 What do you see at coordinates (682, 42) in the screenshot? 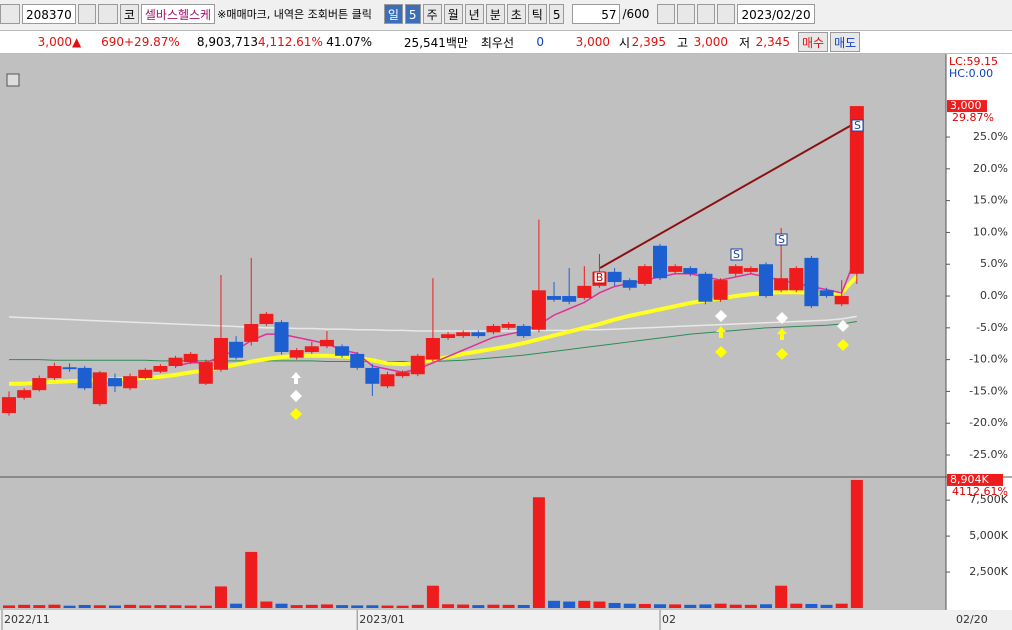
I see `high-label: 고` at bounding box center [682, 42].